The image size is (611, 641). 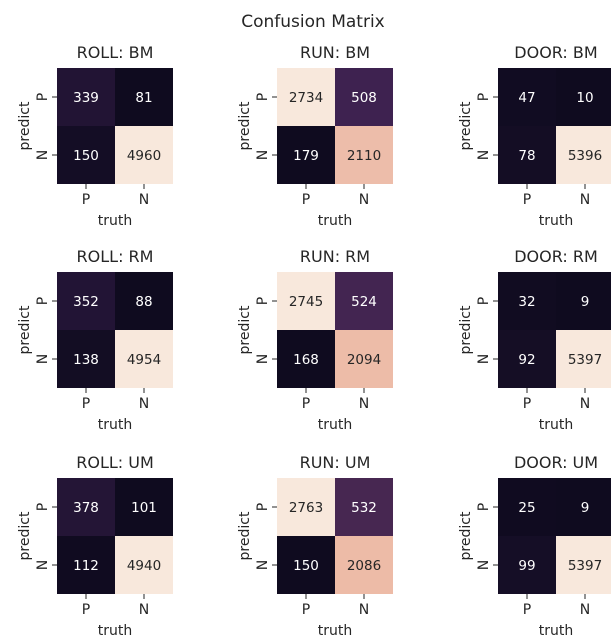 I want to click on cell-value-label: 32, so click(x=526, y=302).